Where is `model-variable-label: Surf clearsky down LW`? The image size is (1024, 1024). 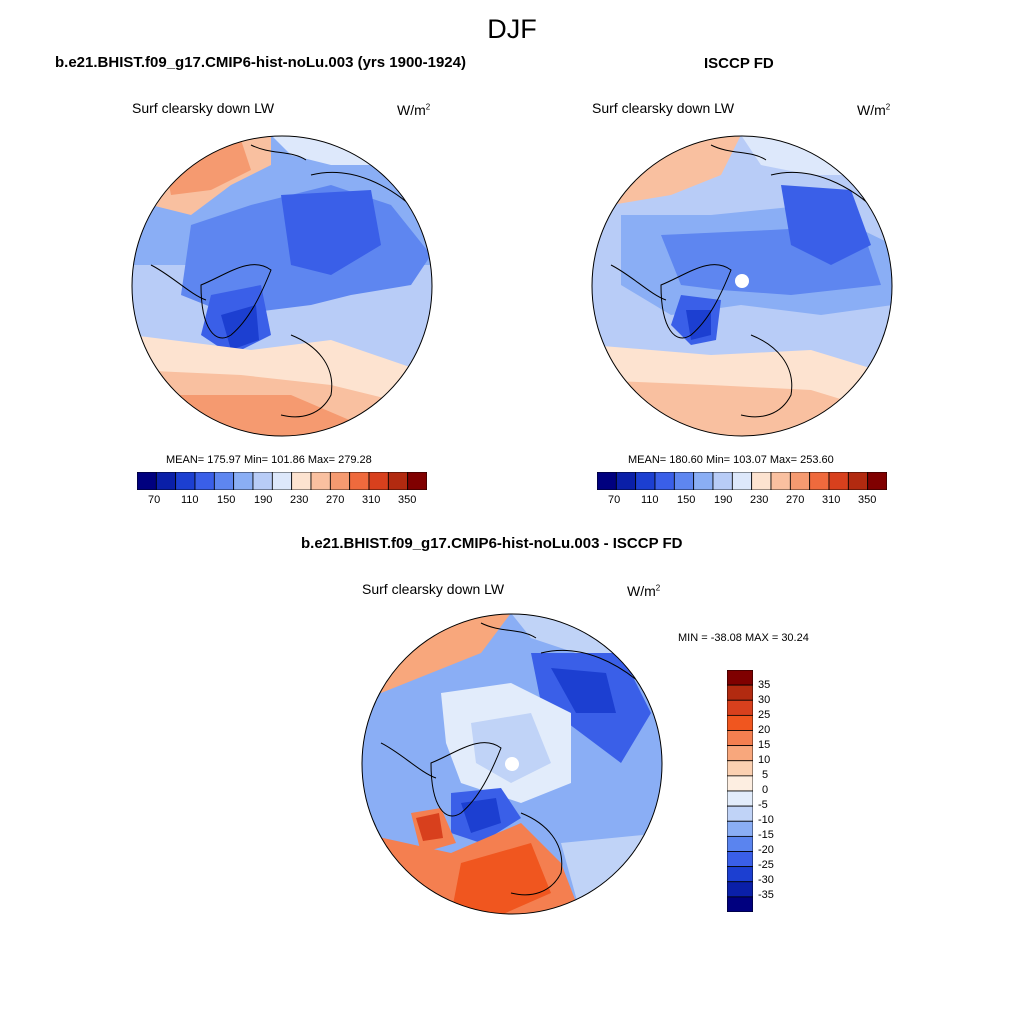 model-variable-label: Surf clearsky down LW is located at coordinates (203, 108).